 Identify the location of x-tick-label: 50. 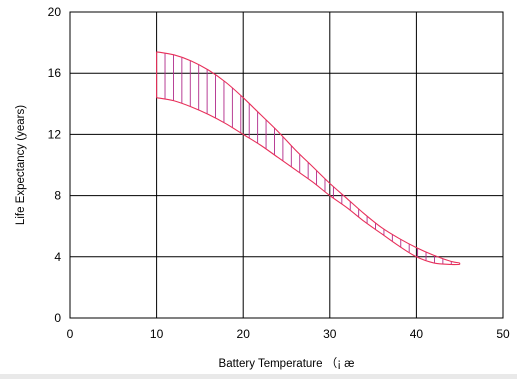
(503, 334).